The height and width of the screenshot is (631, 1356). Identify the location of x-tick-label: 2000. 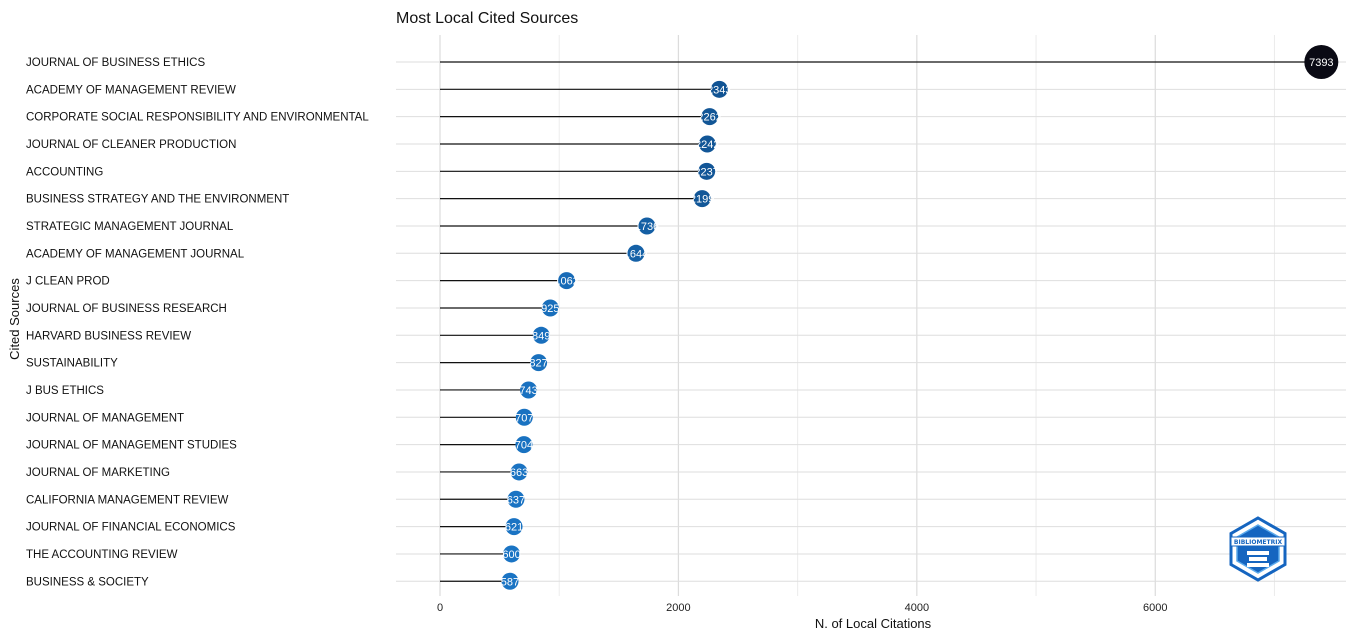
(678, 608).